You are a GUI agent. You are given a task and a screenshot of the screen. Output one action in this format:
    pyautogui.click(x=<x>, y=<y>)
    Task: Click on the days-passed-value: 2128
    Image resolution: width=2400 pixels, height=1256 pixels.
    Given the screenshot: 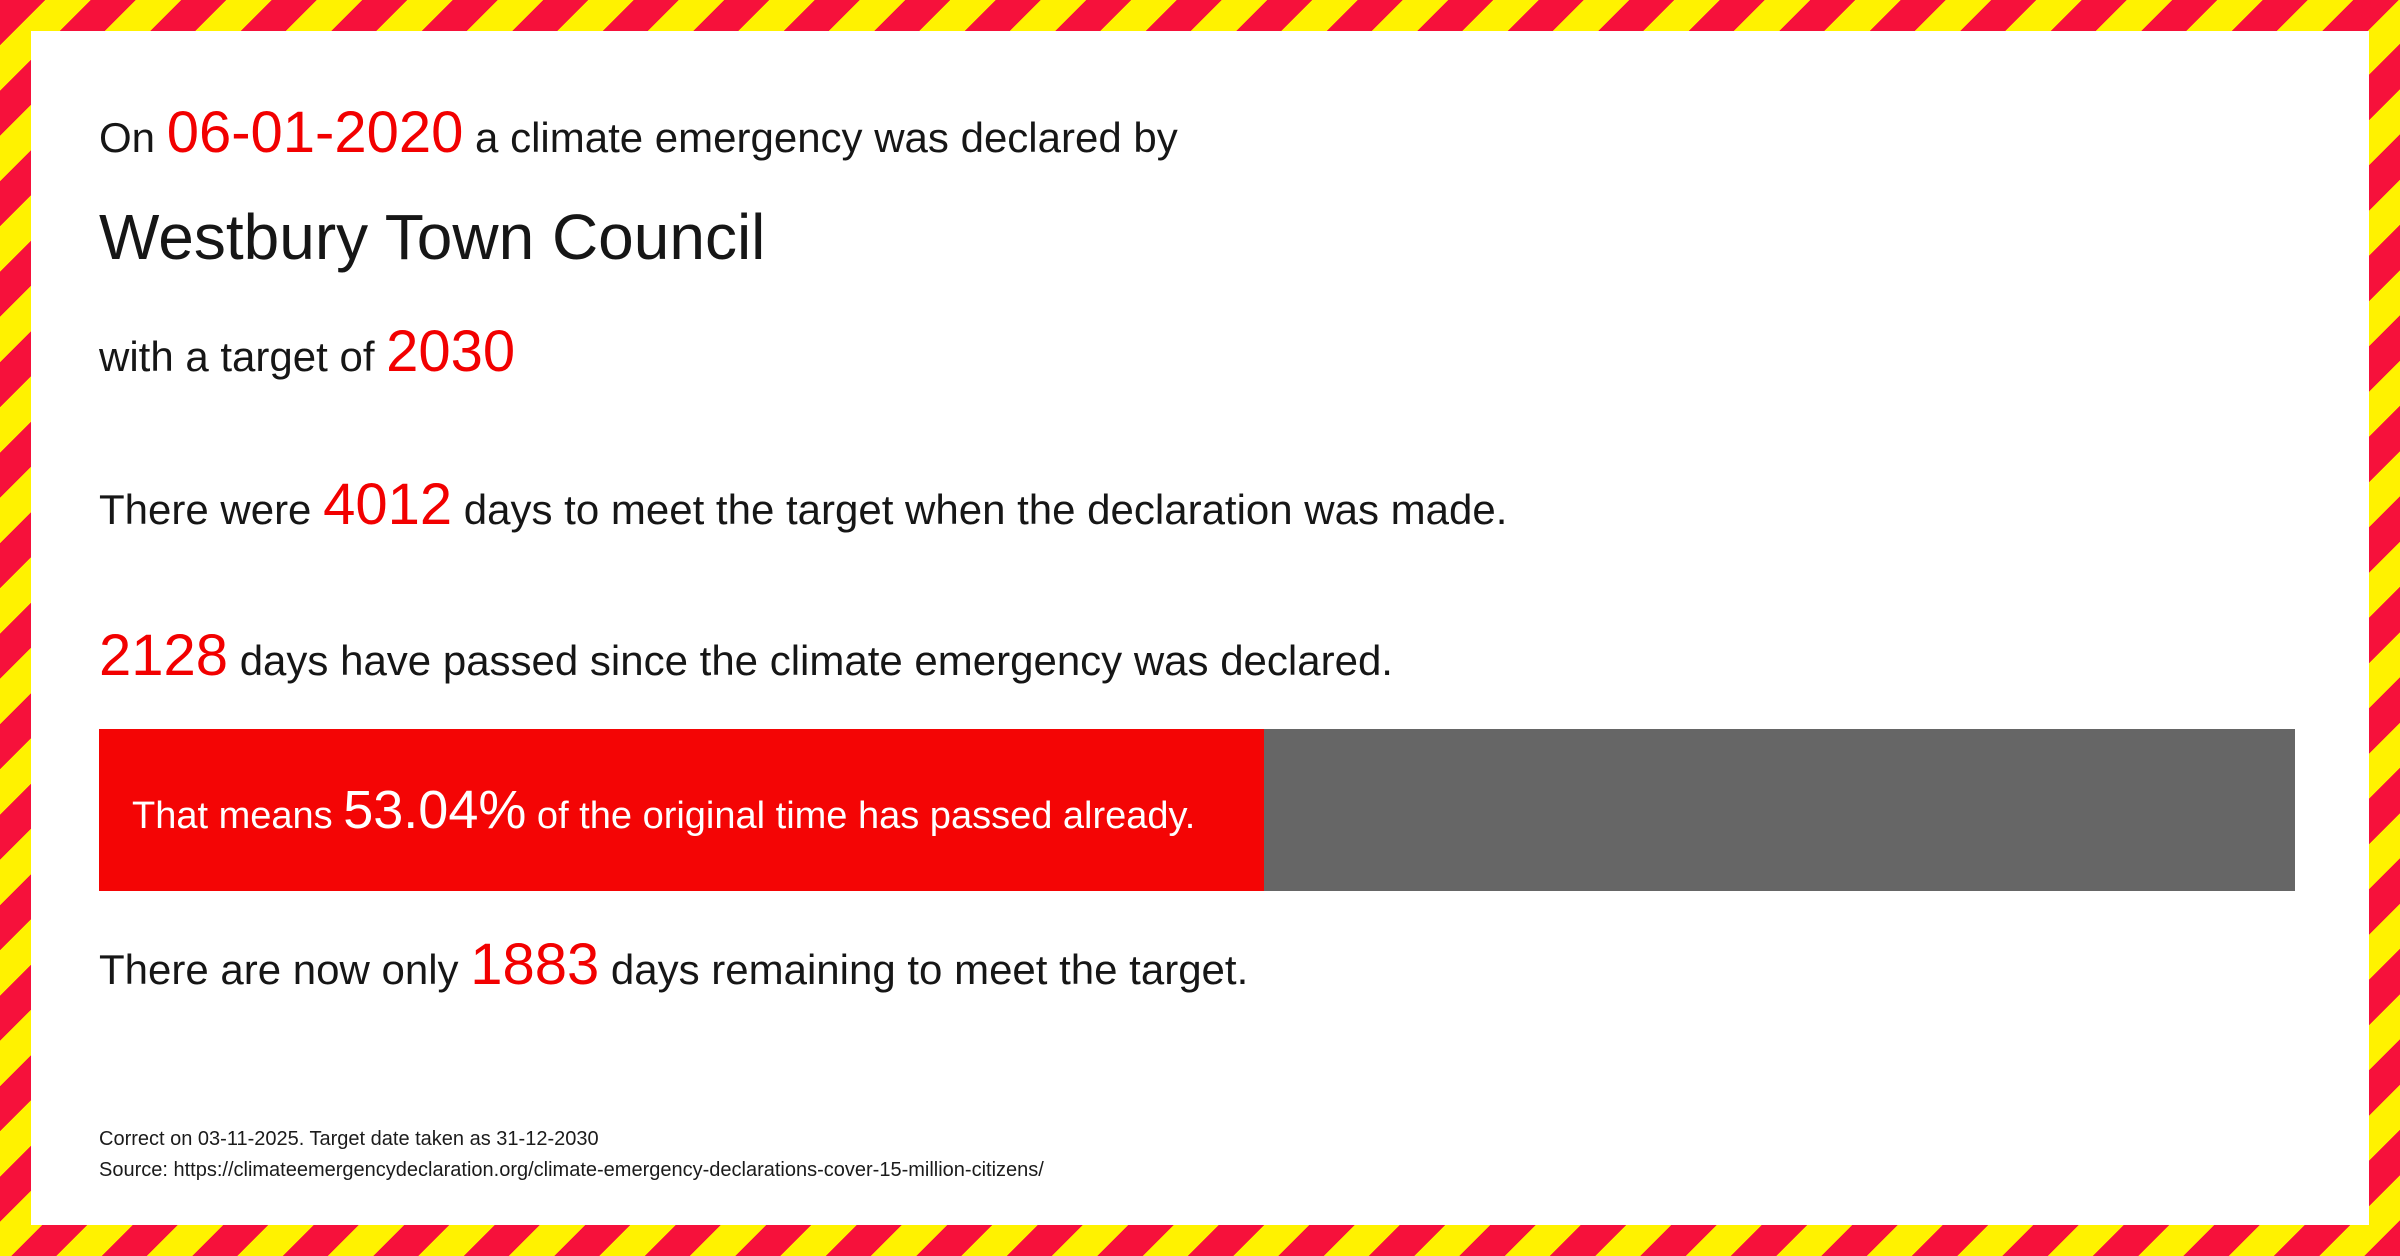 What is the action you would take?
    pyautogui.click(x=164, y=655)
    